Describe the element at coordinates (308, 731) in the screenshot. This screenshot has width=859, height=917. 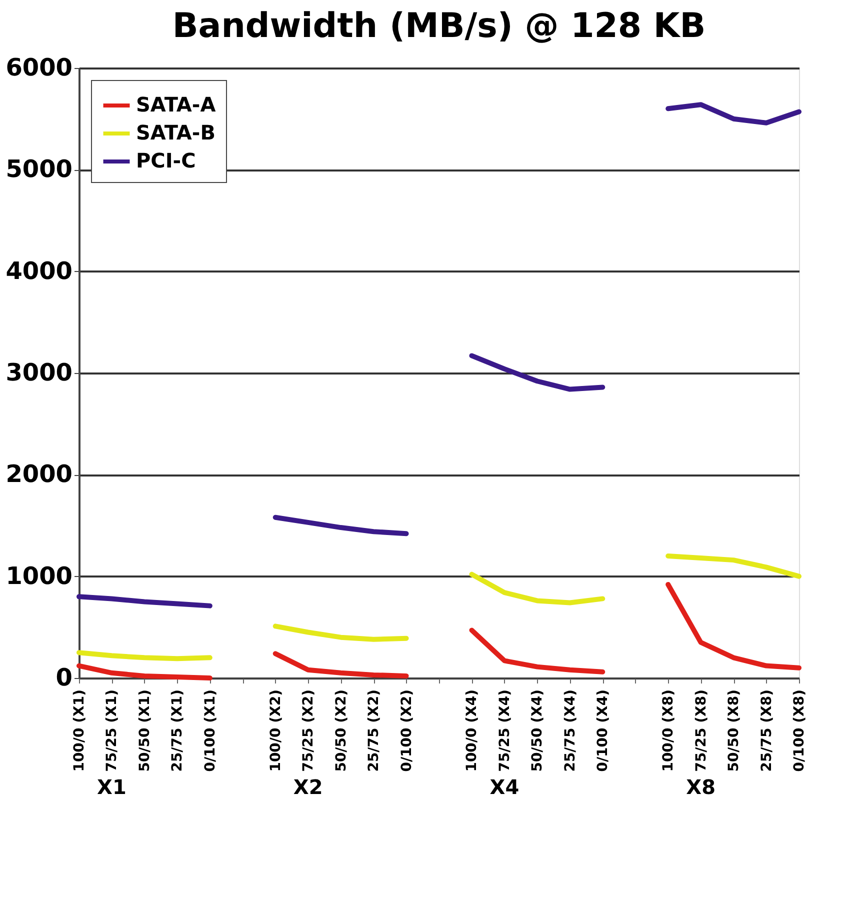
I see `x-tick-label: 75/25 (X2)` at that location.